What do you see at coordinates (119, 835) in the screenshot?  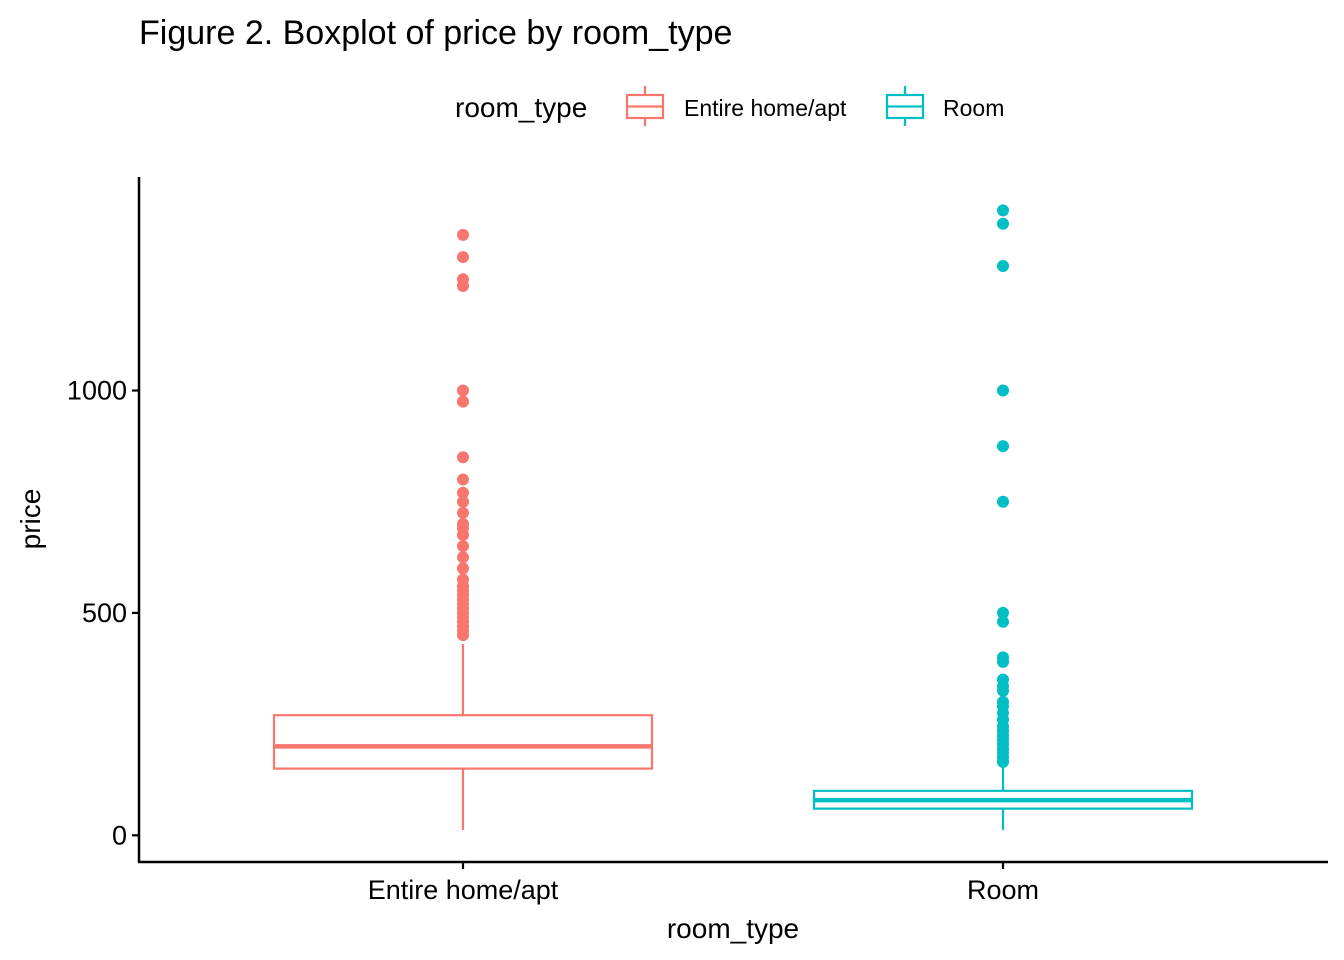 I see `y-tick-label: 0` at bounding box center [119, 835].